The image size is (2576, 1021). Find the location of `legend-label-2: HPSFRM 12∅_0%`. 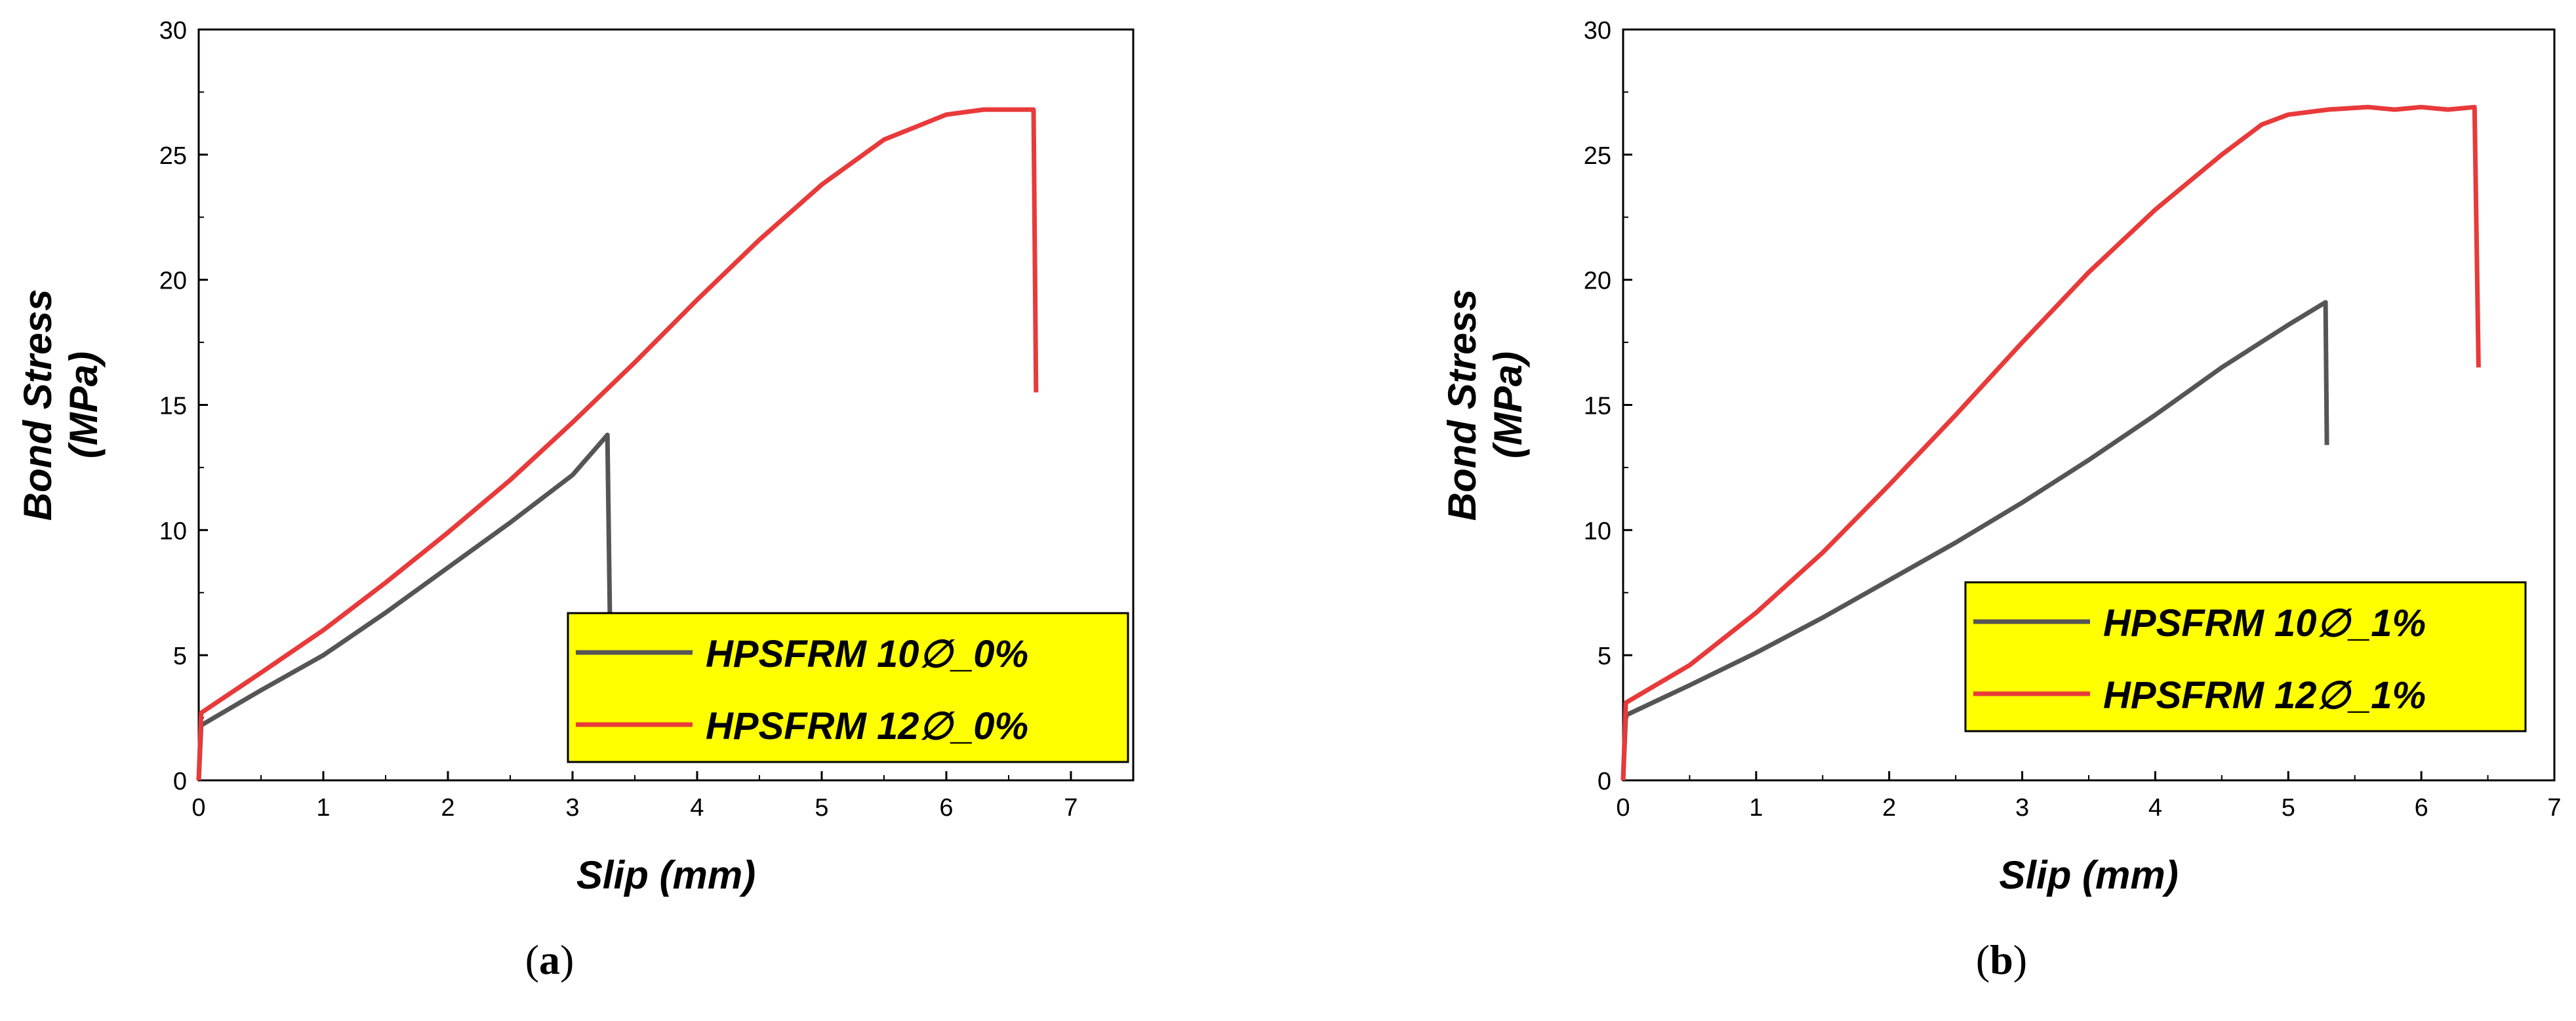

legend-label-2: HPSFRM 12∅_0% is located at coordinates (867, 727).